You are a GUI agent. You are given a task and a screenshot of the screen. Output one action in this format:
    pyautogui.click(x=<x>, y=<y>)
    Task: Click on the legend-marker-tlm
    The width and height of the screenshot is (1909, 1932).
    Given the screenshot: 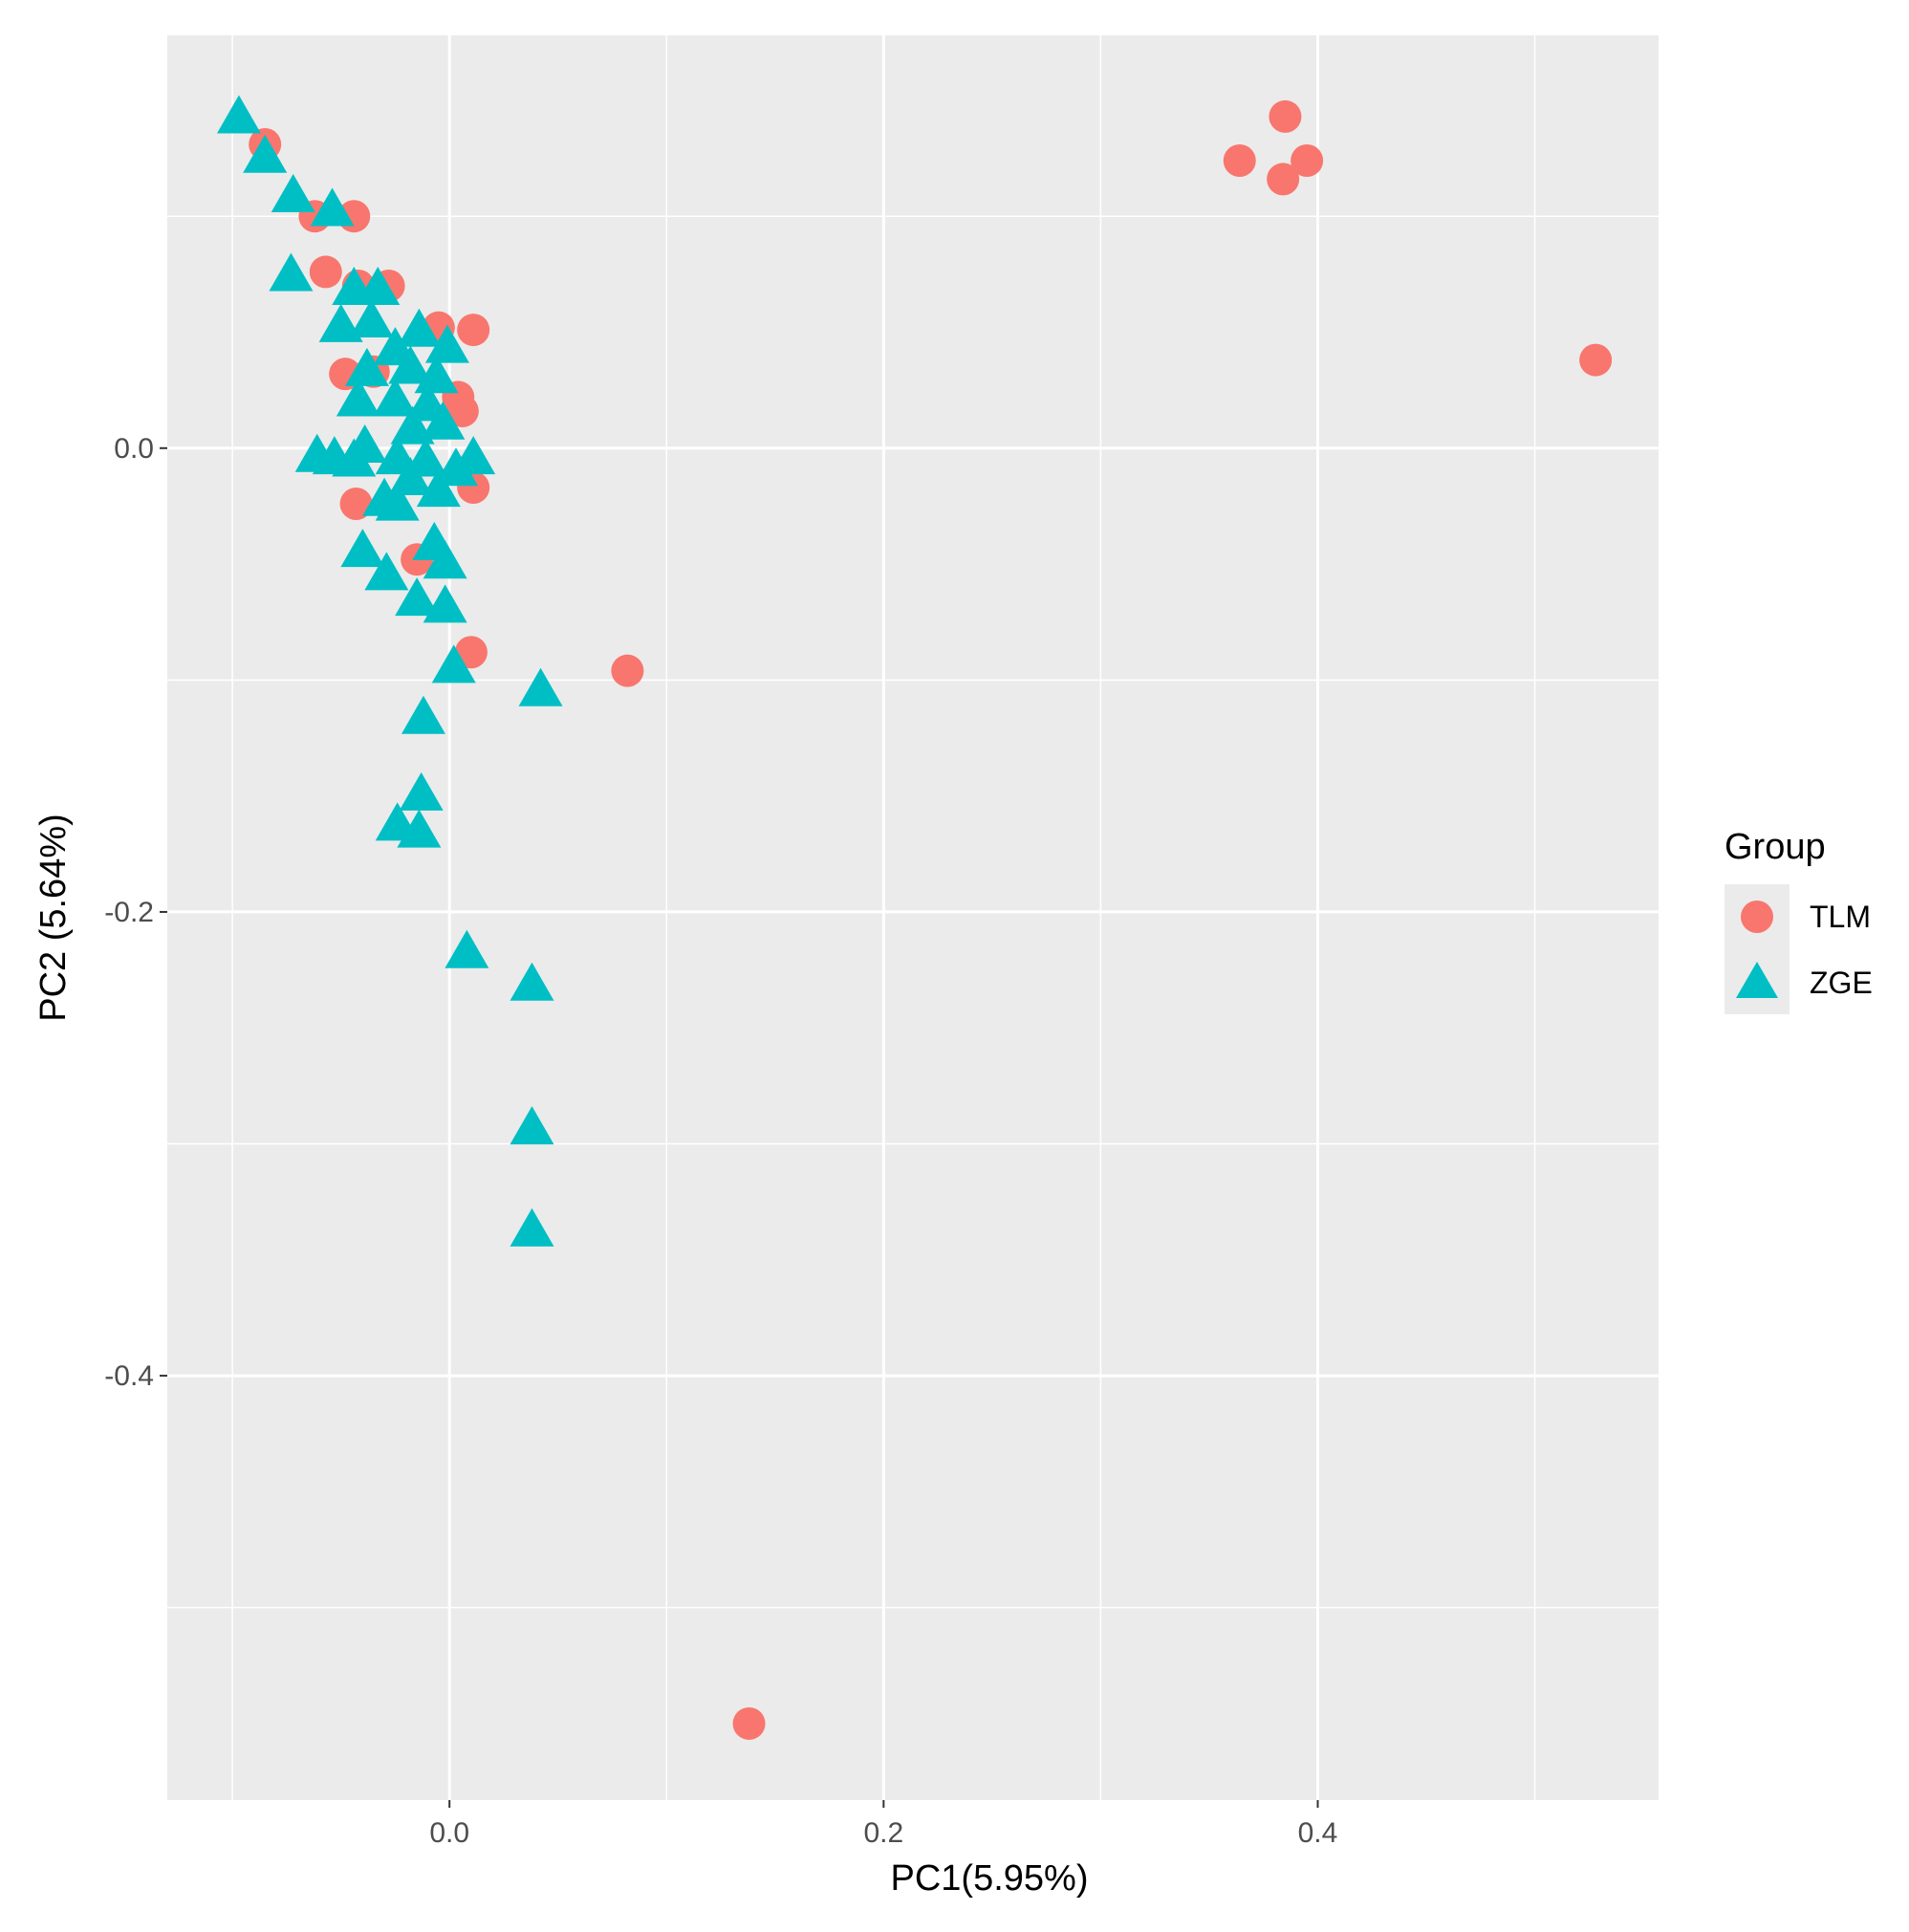 What is the action you would take?
    pyautogui.click(x=1757, y=917)
    